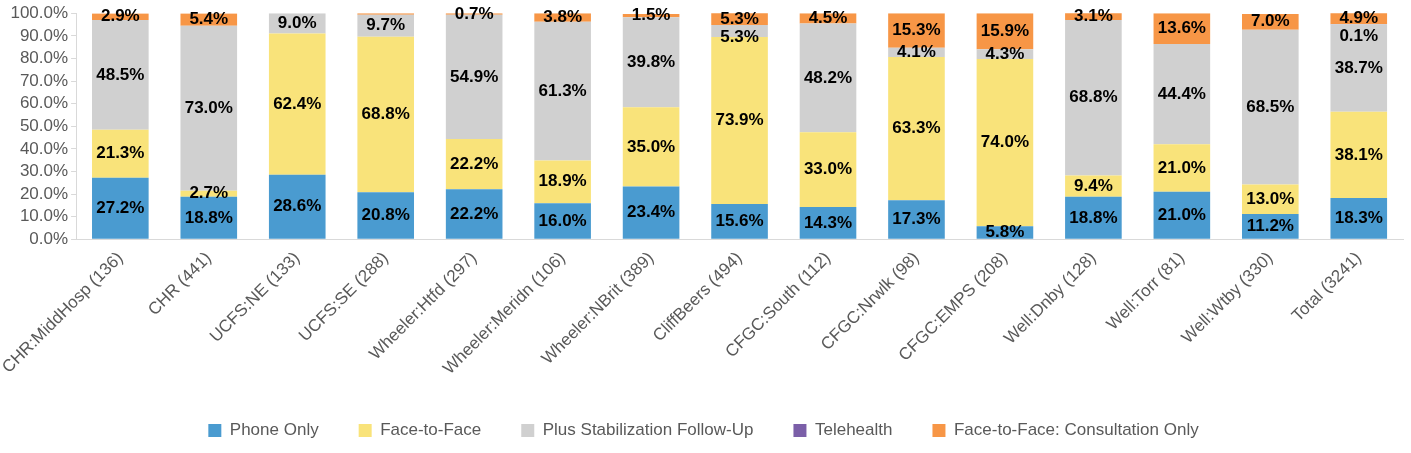 The width and height of the screenshot is (1411, 453). I want to click on data-label: 4.5%, so click(828, 17).